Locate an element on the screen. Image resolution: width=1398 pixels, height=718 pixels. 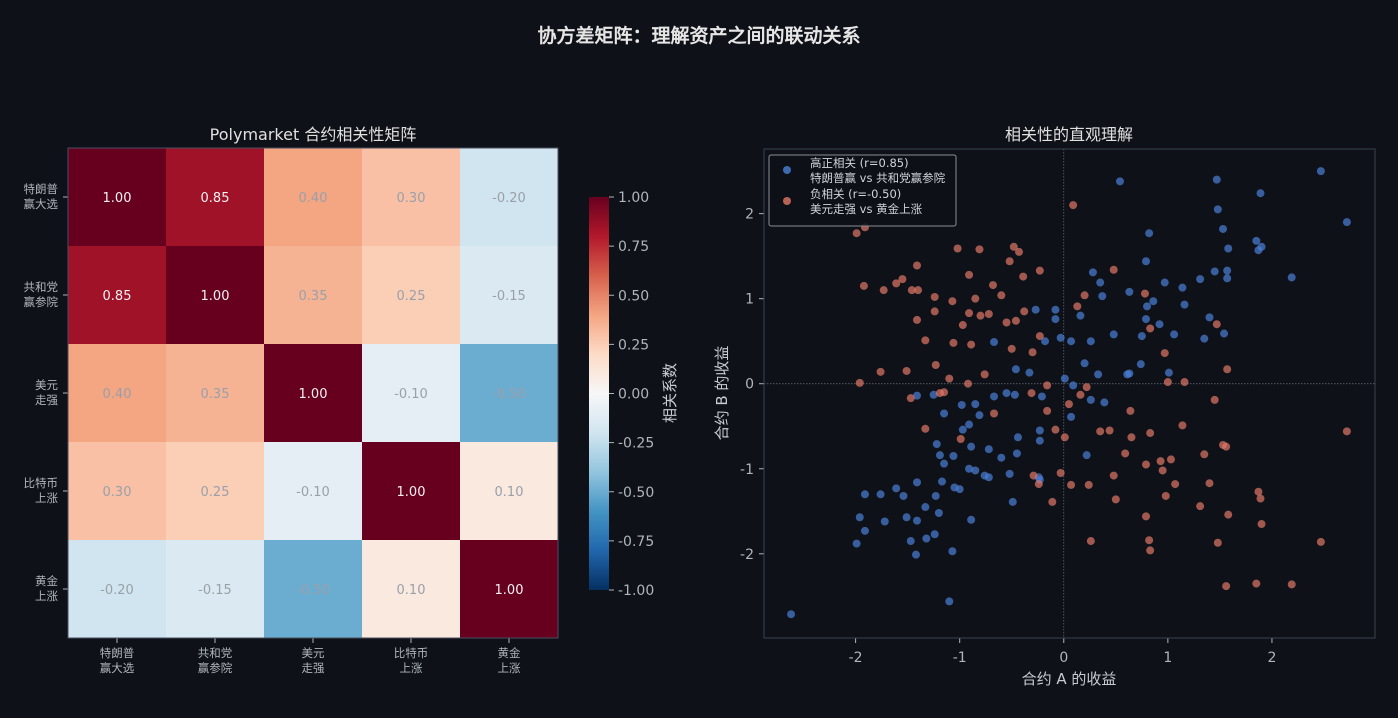
x-tick-label: -2 is located at coordinates (856, 658).